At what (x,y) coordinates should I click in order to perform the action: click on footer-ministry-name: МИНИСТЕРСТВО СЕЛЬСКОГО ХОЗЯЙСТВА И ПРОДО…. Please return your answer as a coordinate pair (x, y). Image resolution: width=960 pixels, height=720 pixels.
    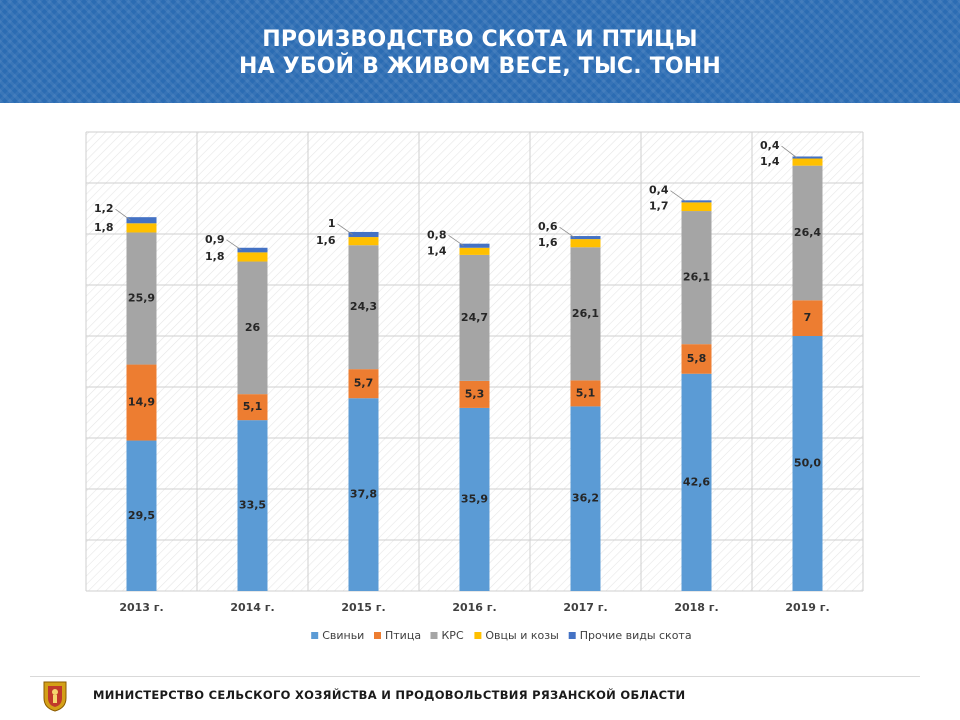
    Looking at the image, I should click on (389, 695).